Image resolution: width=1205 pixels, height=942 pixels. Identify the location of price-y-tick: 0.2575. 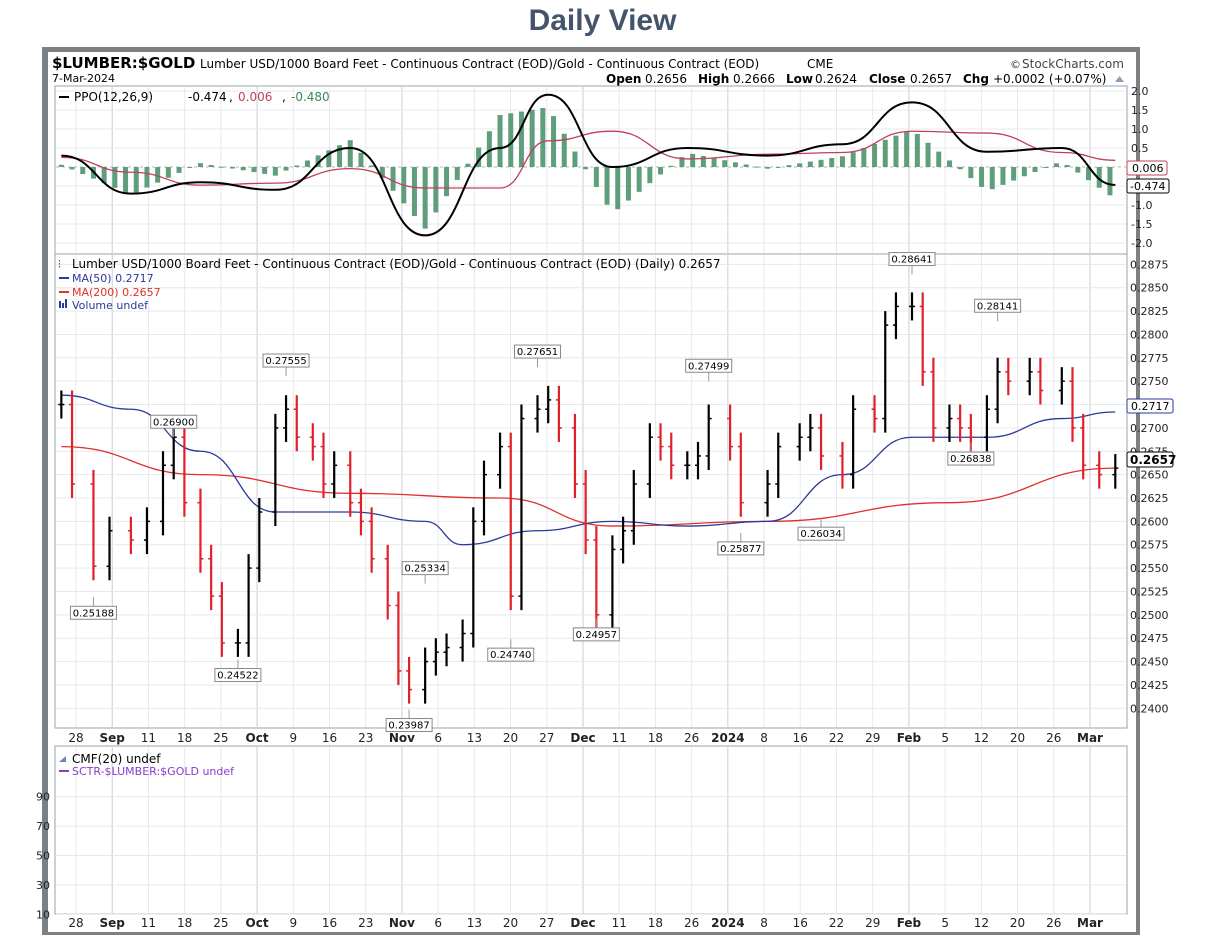
(1149, 545).